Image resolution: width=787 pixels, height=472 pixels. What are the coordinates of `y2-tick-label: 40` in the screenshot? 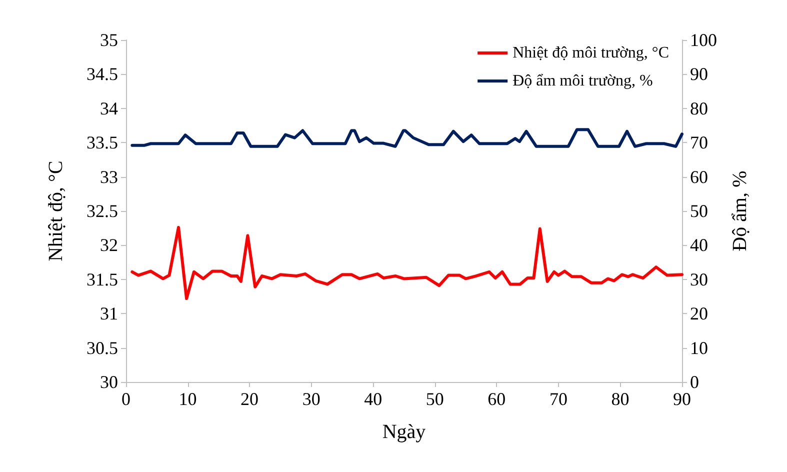 It's located at (699, 245).